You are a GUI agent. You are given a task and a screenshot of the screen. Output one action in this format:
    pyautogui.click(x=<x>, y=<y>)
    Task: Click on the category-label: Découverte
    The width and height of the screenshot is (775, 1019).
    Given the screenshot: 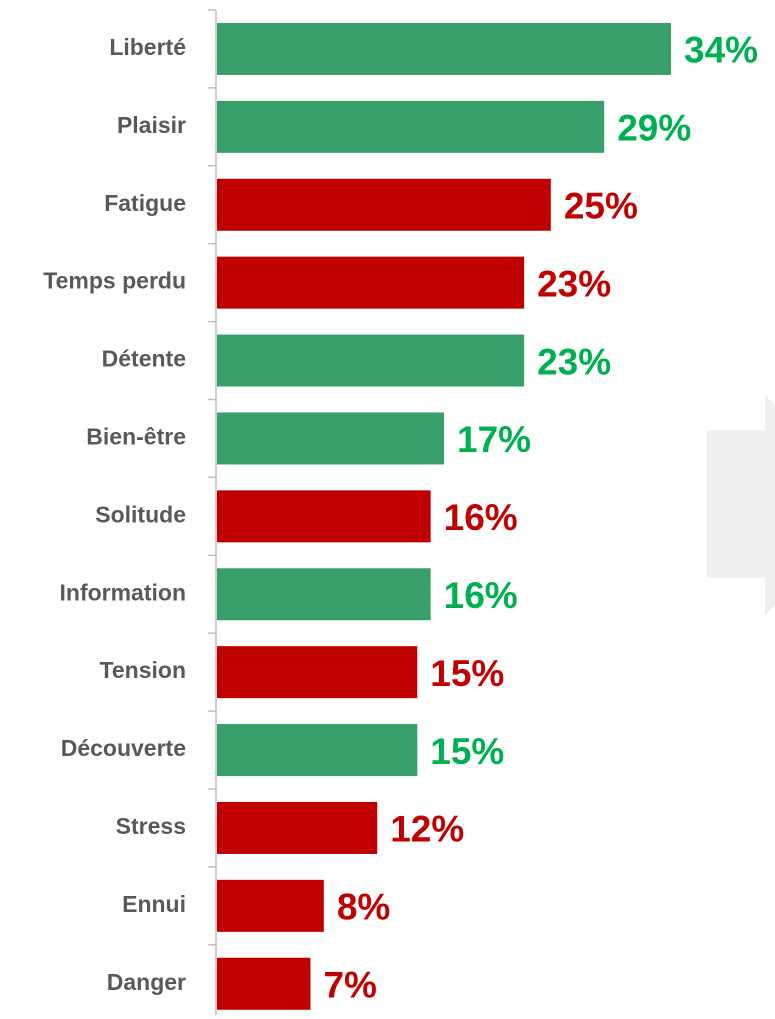 What is the action you would take?
    pyautogui.click(x=123, y=748)
    